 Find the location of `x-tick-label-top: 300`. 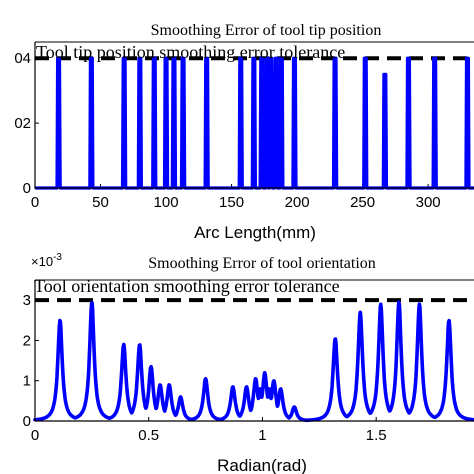

x-tick-label-top: 300 is located at coordinates (428, 202).